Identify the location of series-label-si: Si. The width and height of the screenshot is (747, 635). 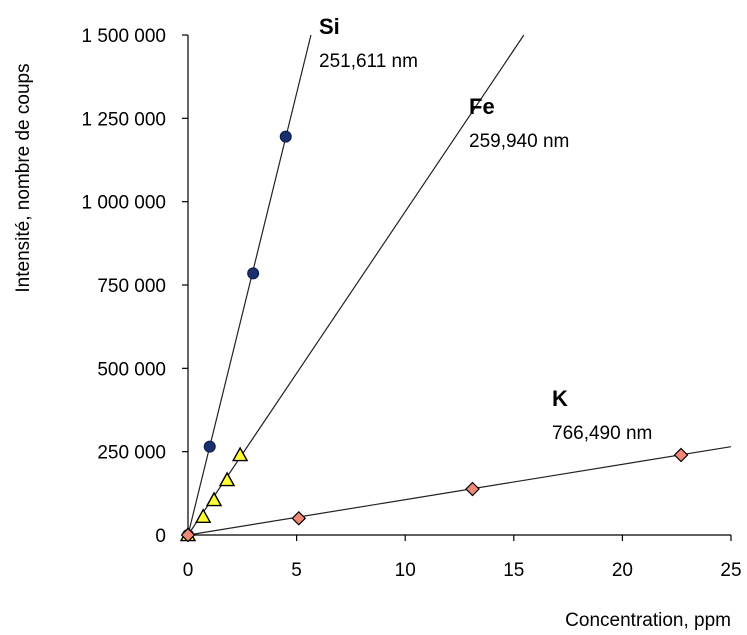
(329, 26).